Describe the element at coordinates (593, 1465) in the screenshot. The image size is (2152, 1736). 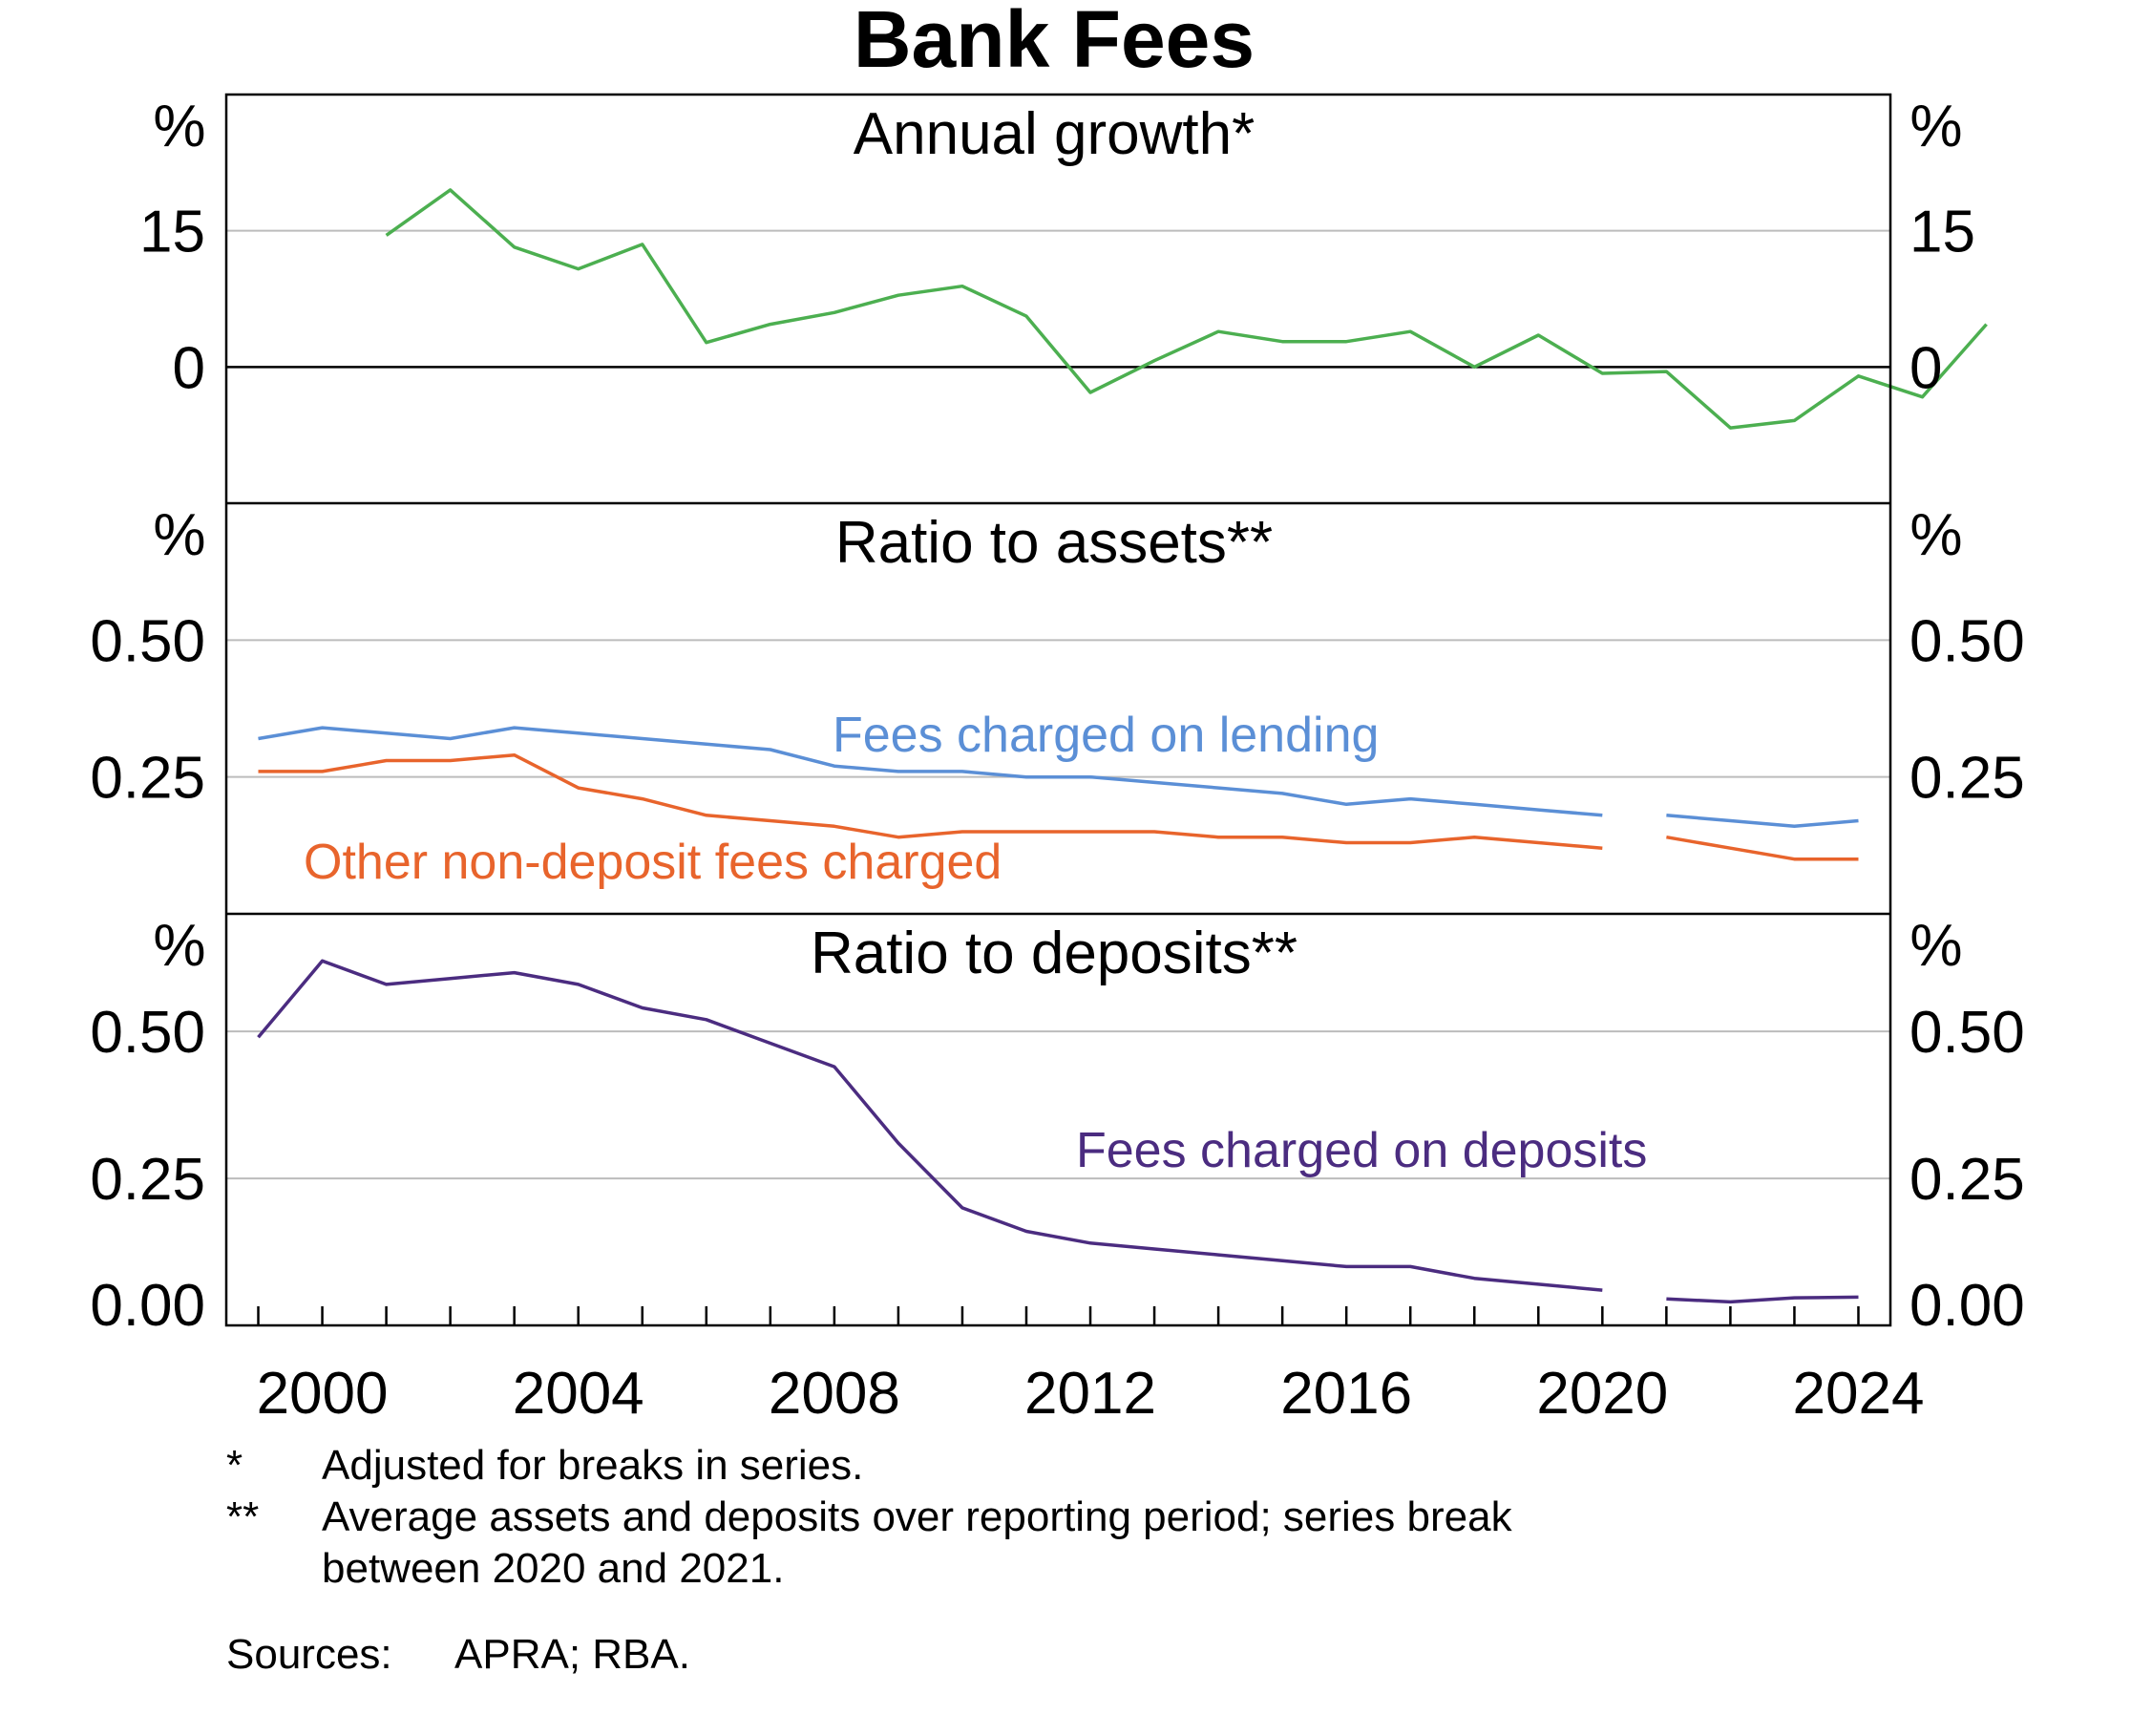
I see `footnote-text-1: Adjusted for breaks in series.` at that location.